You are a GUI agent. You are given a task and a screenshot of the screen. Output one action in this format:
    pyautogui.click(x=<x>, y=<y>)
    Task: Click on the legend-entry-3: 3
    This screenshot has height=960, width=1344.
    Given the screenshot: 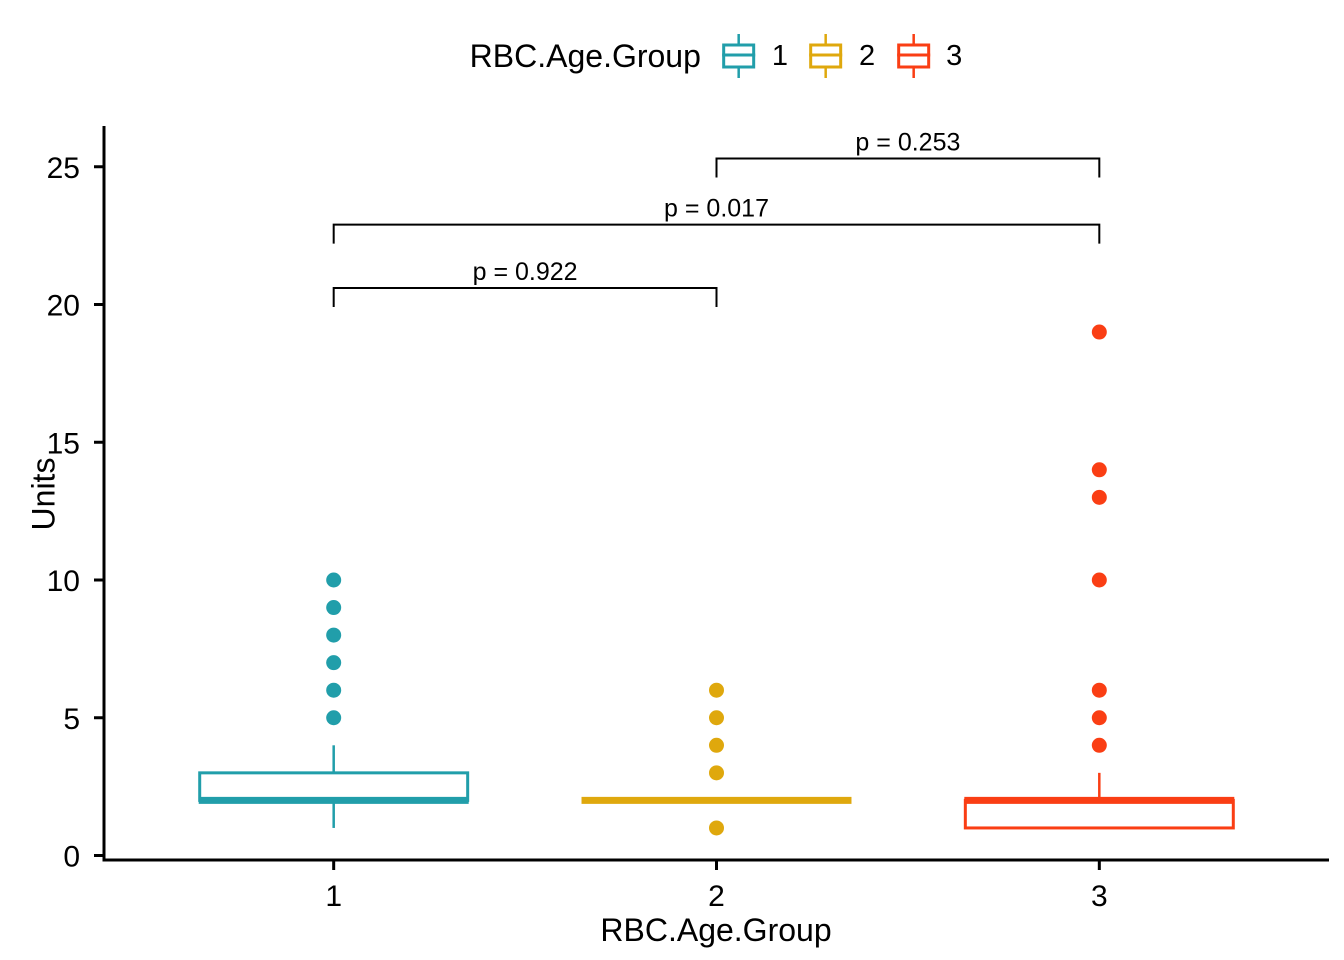 What is the action you would take?
    pyautogui.click(x=927, y=56)
    